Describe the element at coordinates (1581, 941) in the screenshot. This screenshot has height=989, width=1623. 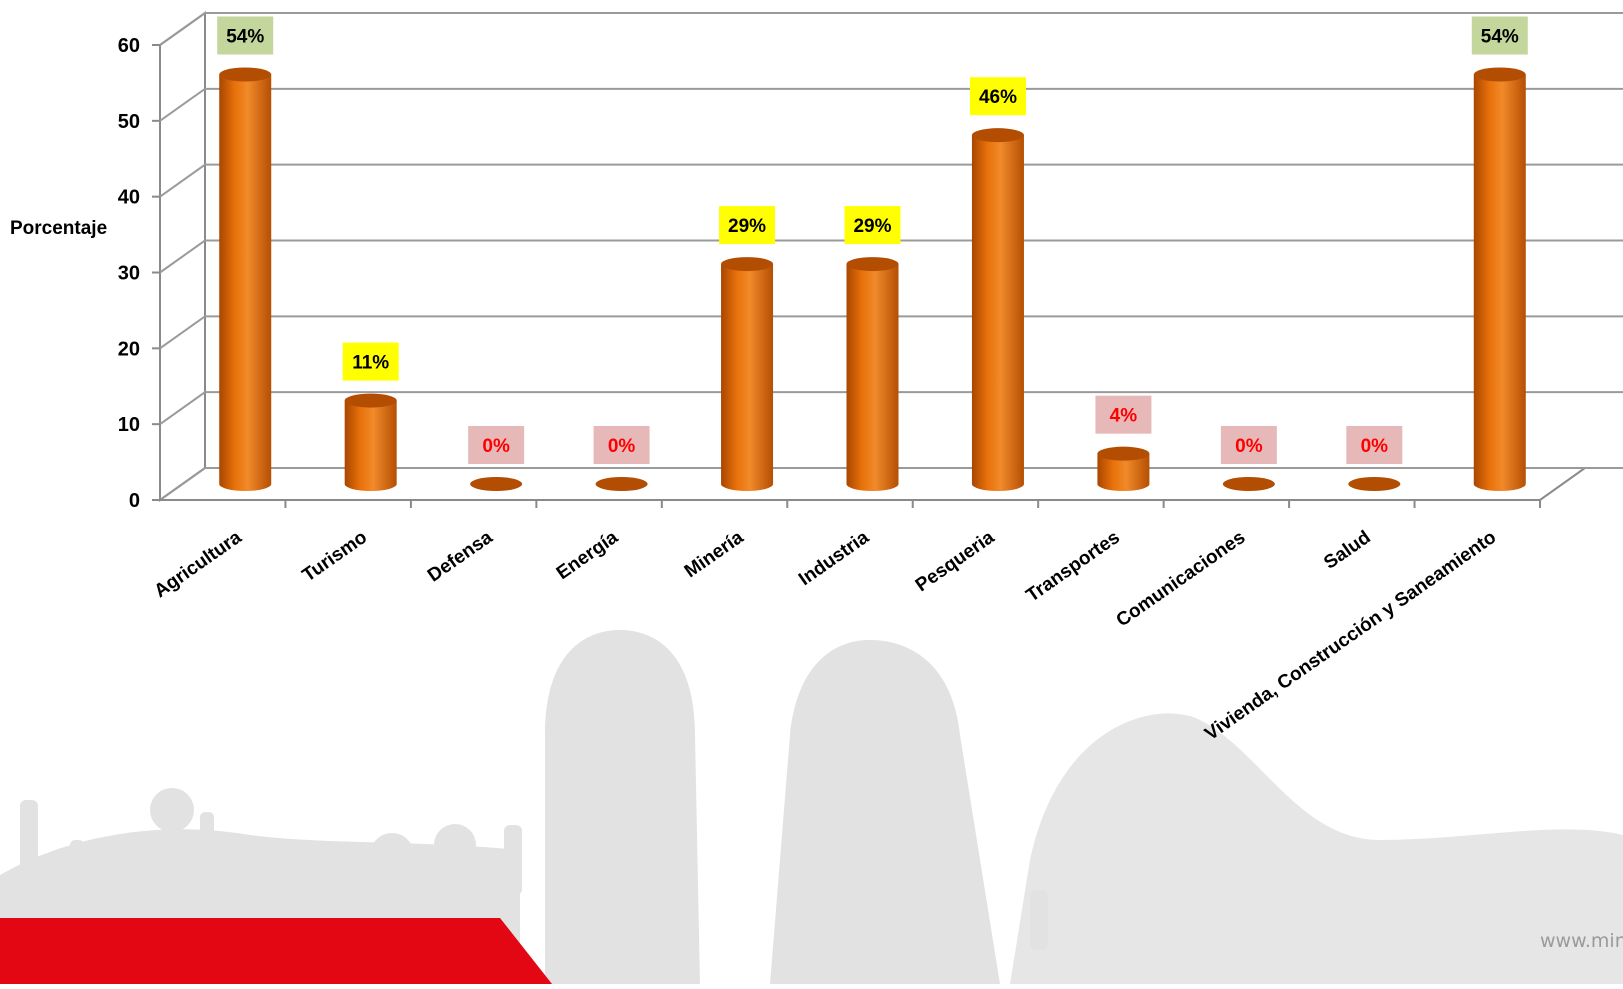
I see `footer-url: www.mina` at that location.